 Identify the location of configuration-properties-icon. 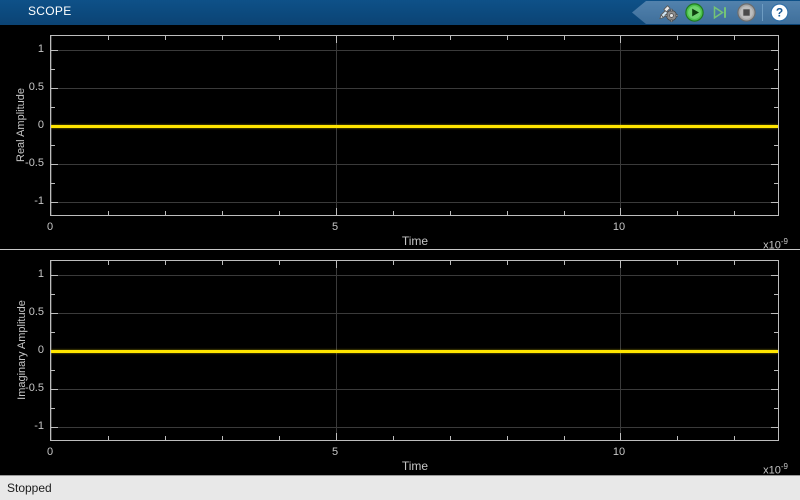
(668, 13).